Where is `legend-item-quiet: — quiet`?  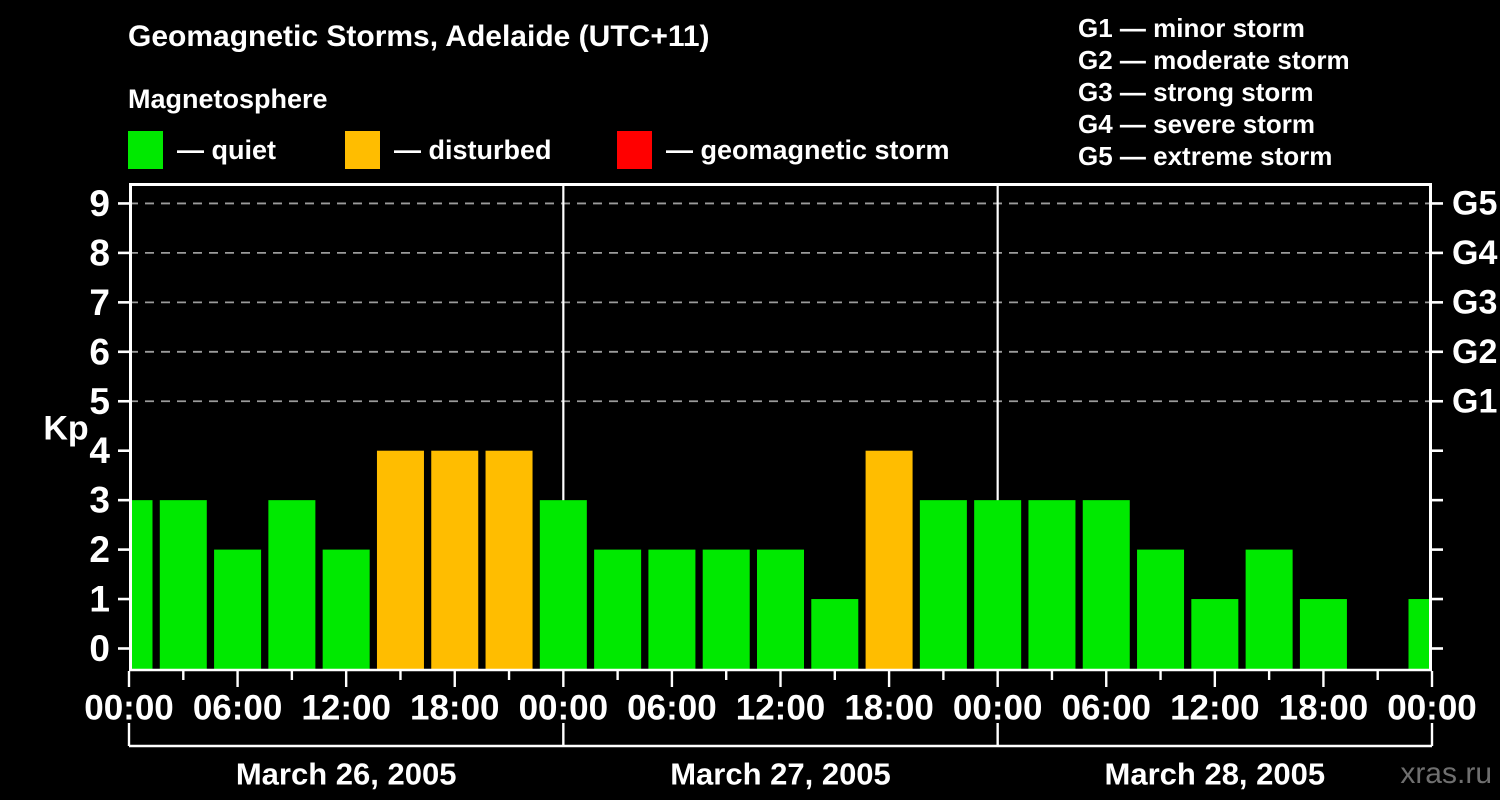
legend-item-quiet: — quiet is located at coordinates (202, 150).